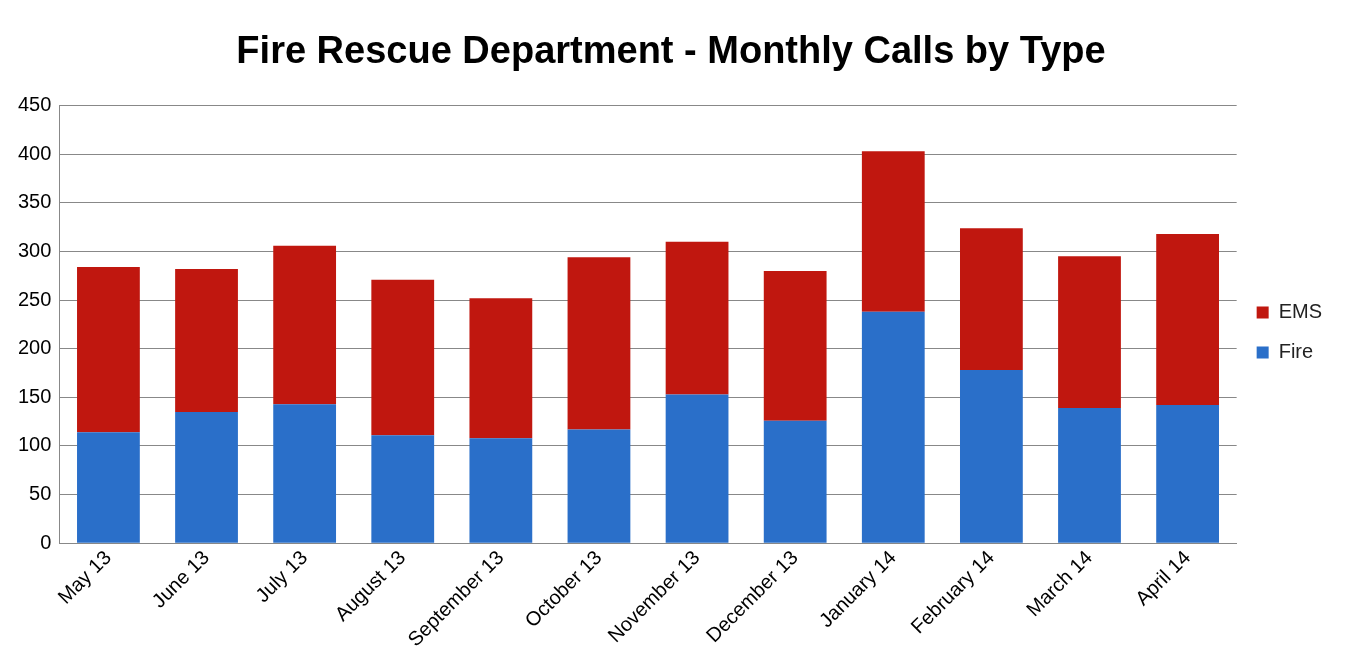 This screenshot has width=1372, height=665. What do you see at coordinates (34, 298) in the screenshot?
I see `y-tick-label: 250` at bounding box center [34, 298].